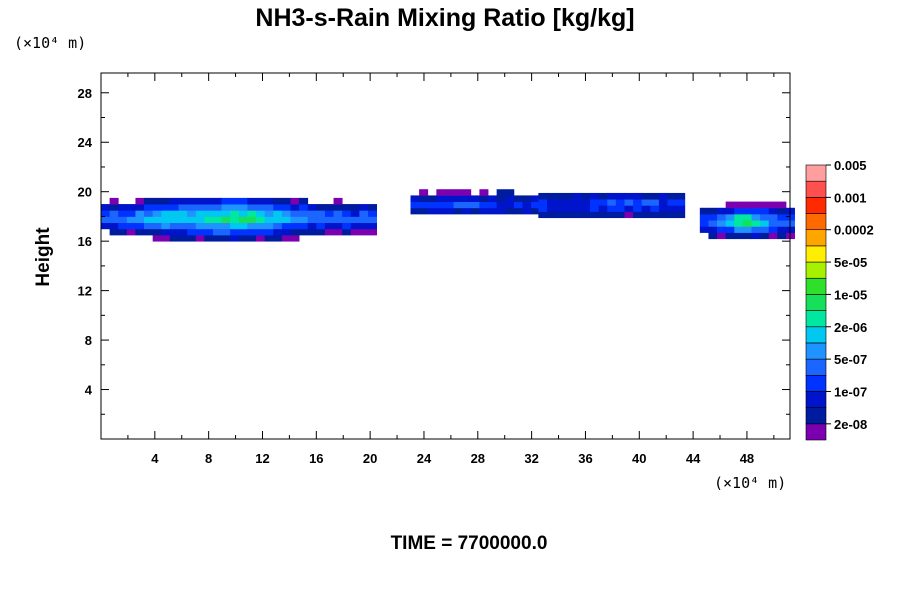 This screenshot has width=900, height=600. I want to click on y-tick-label: 8, so click(88, 340).